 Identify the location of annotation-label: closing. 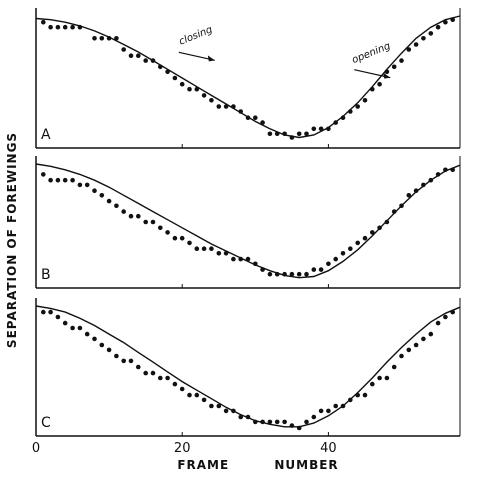
(196, 35).